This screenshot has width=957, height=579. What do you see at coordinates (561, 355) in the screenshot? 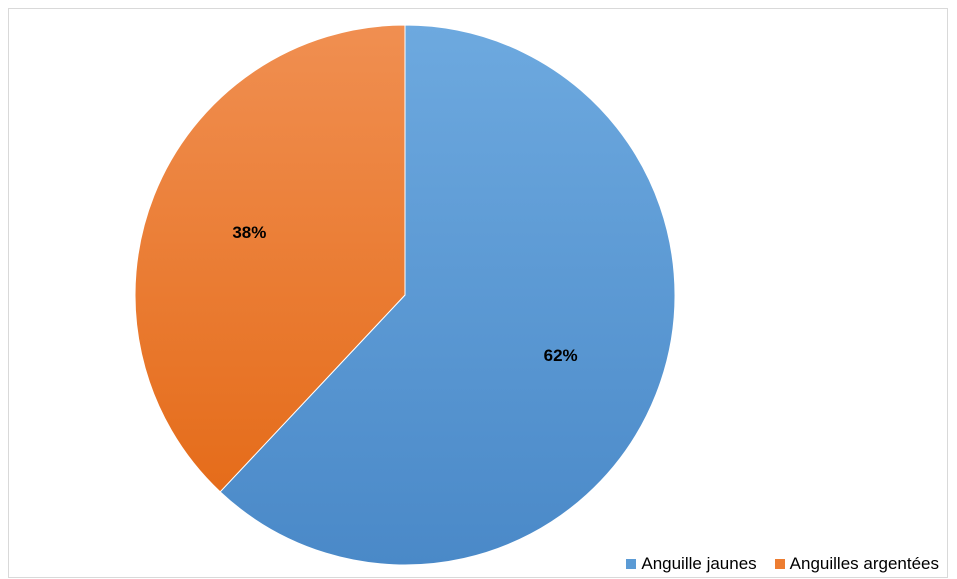
I see `data-label-anguille-jaunes: 62%` at bounding box center [561, 355].